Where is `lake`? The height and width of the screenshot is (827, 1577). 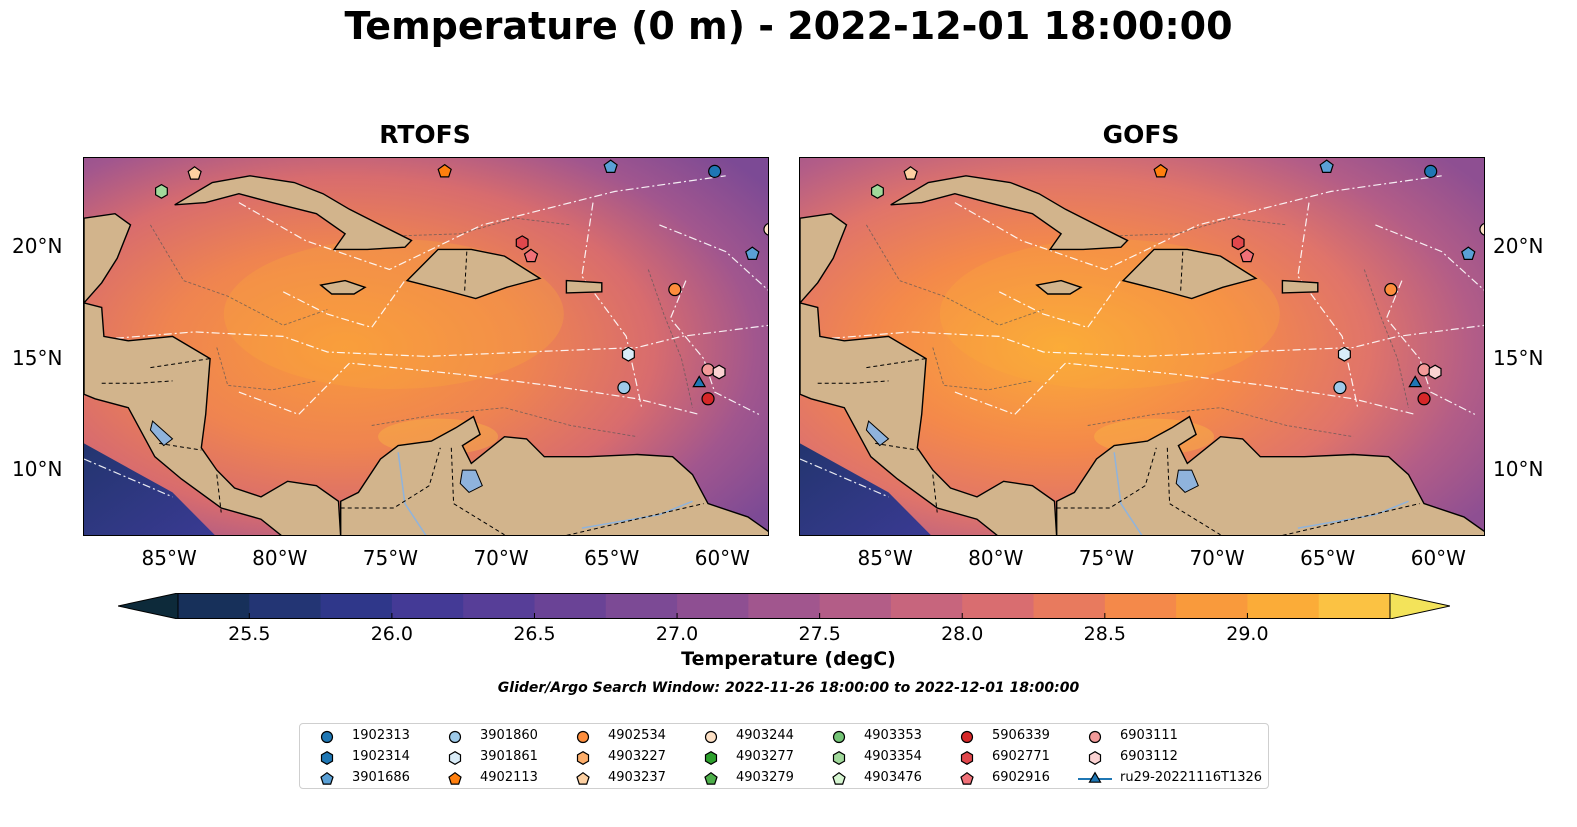
lake is located at coordinates (471, 481).